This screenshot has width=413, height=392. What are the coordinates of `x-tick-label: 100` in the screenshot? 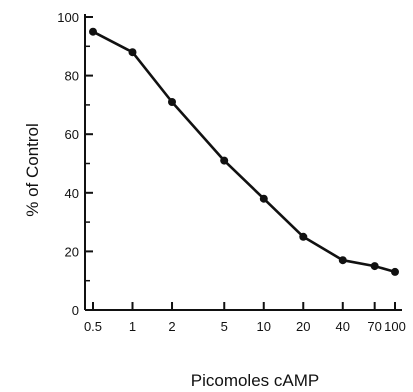 It's located at (395, 326).